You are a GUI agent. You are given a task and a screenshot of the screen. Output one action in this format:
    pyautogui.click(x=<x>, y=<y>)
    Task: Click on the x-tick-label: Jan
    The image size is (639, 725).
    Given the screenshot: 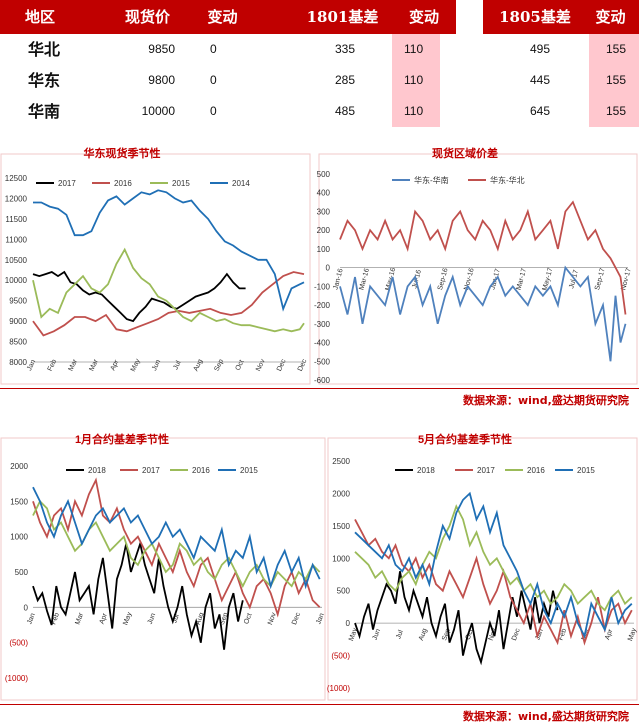 What is the action you would take?
    pyautogui.click(x=320, y=618)
    